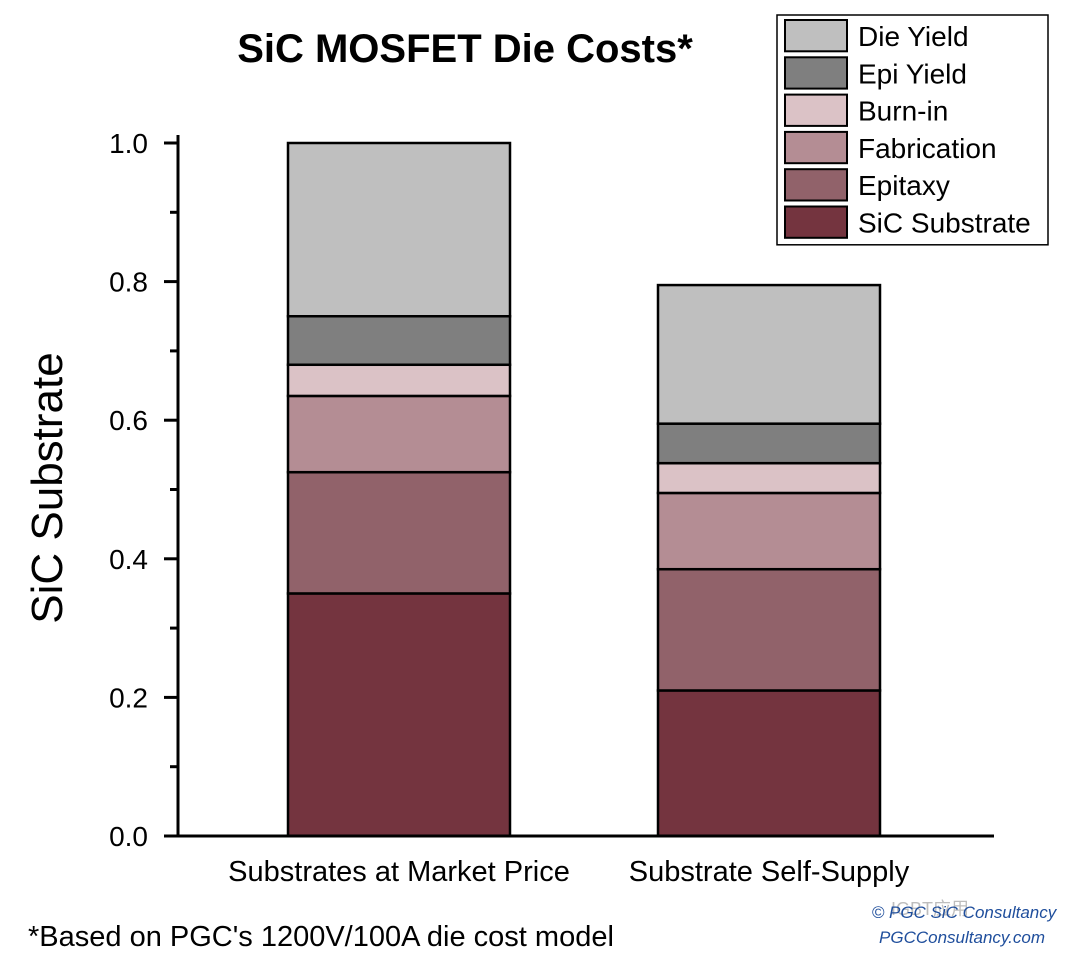 This screenshot has width=1080, height=953. Describe the element at coordinates (143, 490) in the screenshot. I see `y-ticks-group: 0.0 0.2 0.4 0.6 0.8 1.0` at that location.